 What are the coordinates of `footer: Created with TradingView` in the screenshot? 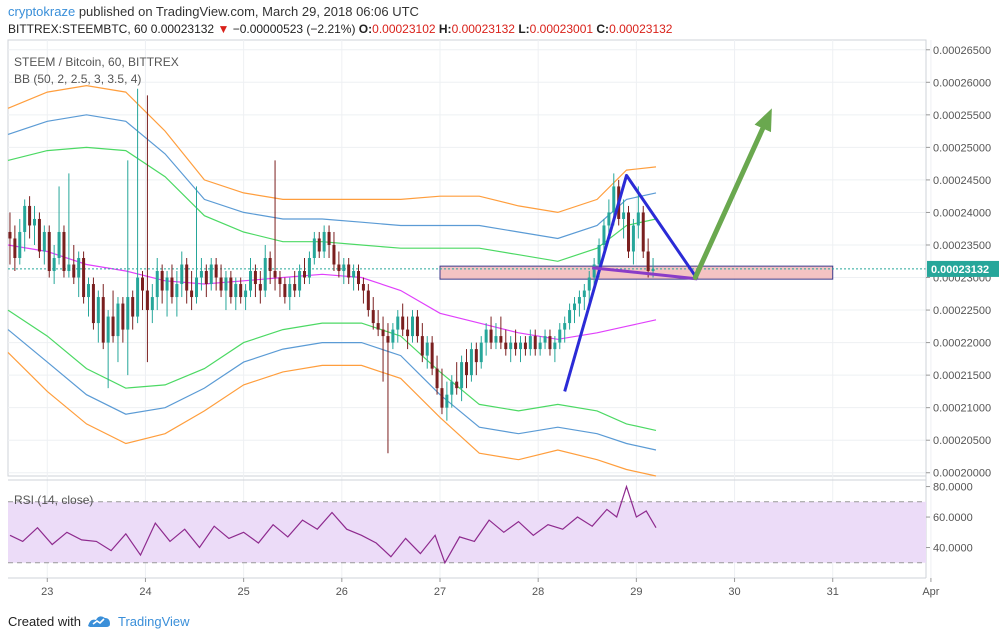 It's located at (500, 622).